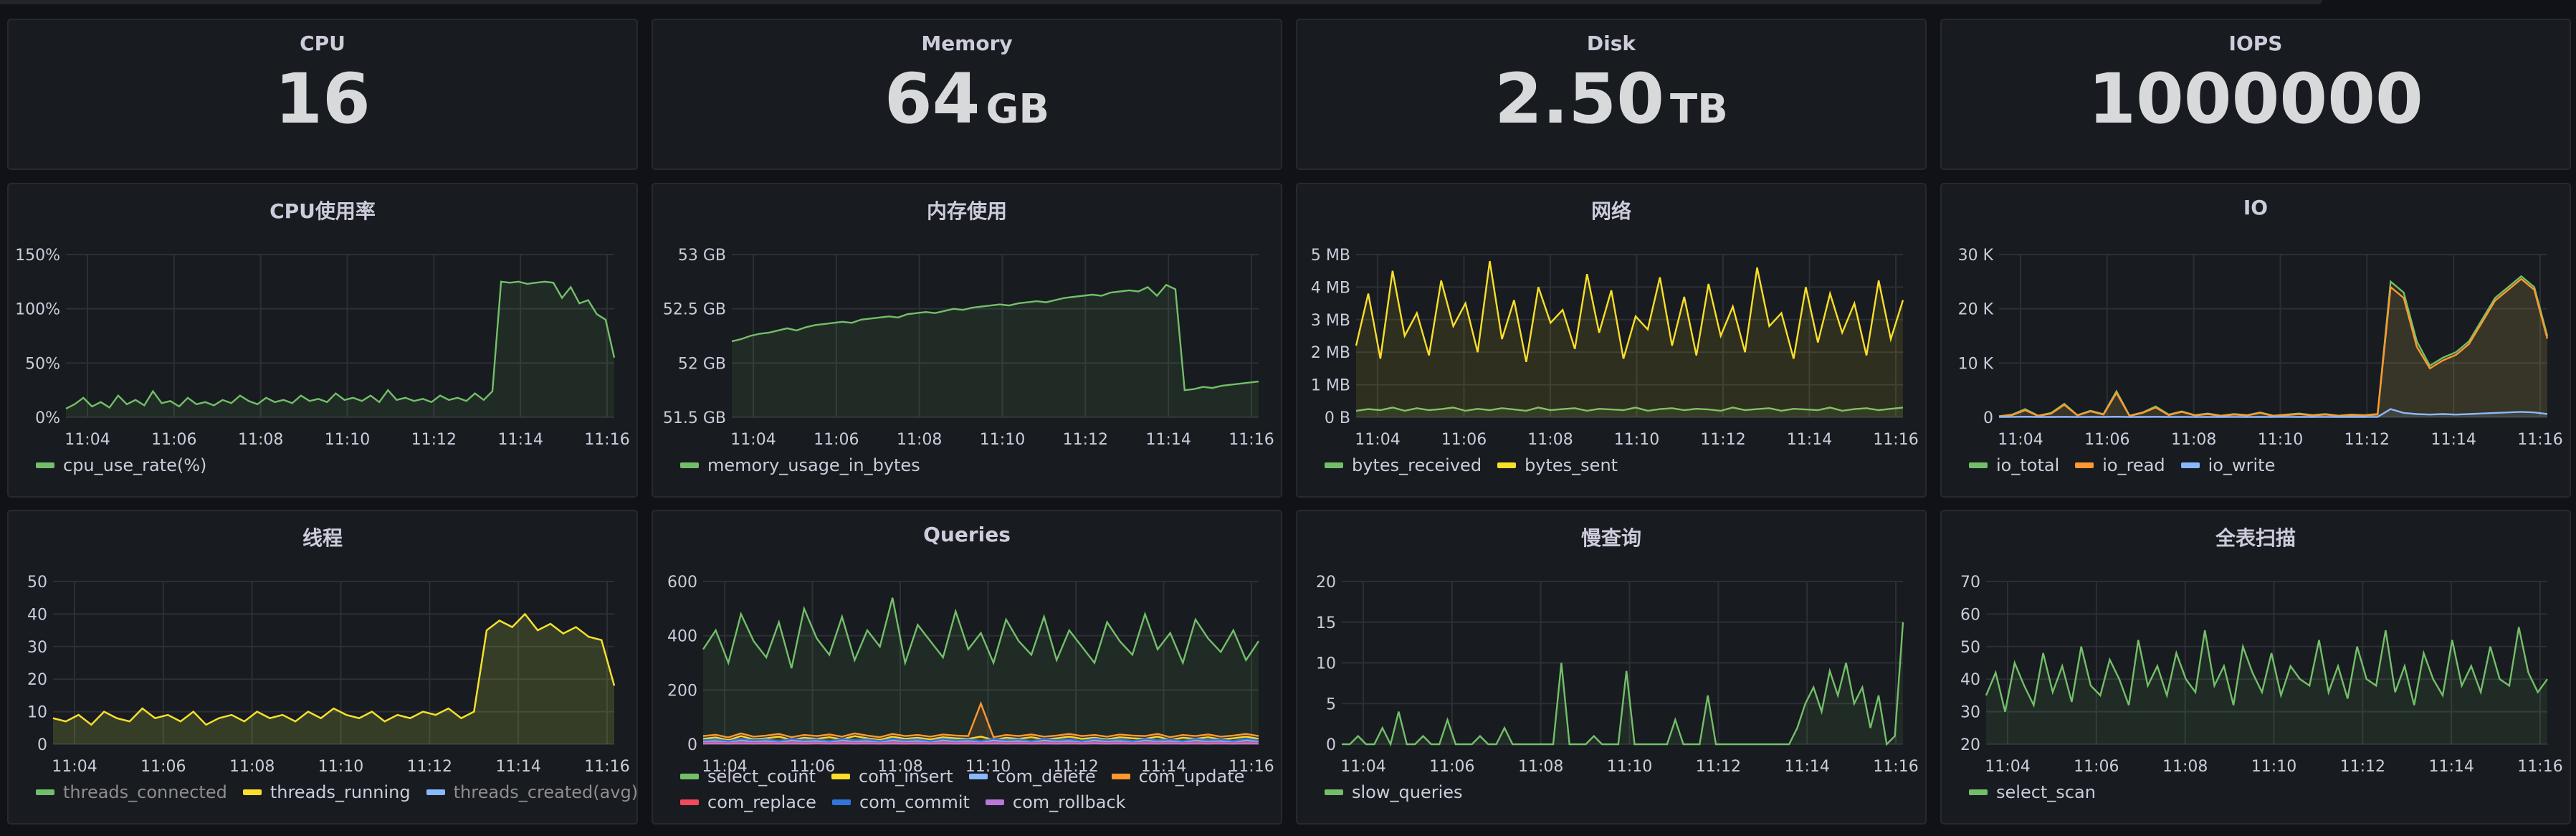  What do you see at coordinates (967, 99) in the screenshot?
I see `stat-value: 64 GB` at bounding box center [967, 99].